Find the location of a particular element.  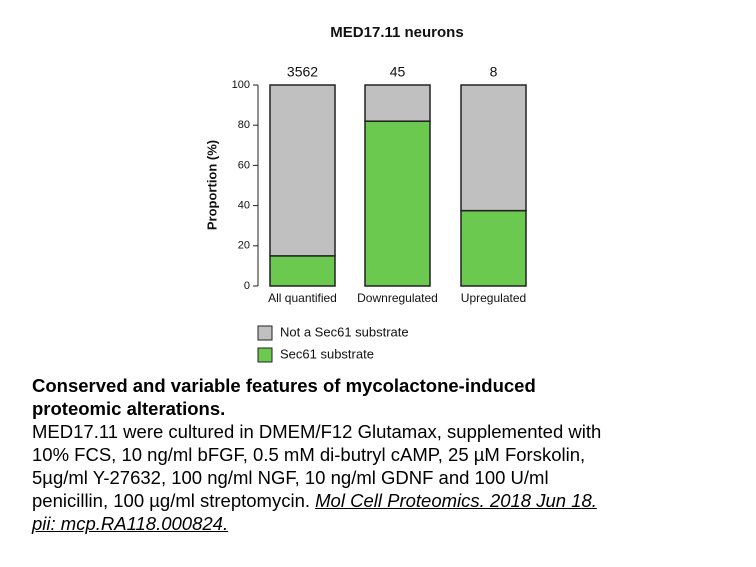

x-tick-label: Downregulated is located at coordinates (397, 298).